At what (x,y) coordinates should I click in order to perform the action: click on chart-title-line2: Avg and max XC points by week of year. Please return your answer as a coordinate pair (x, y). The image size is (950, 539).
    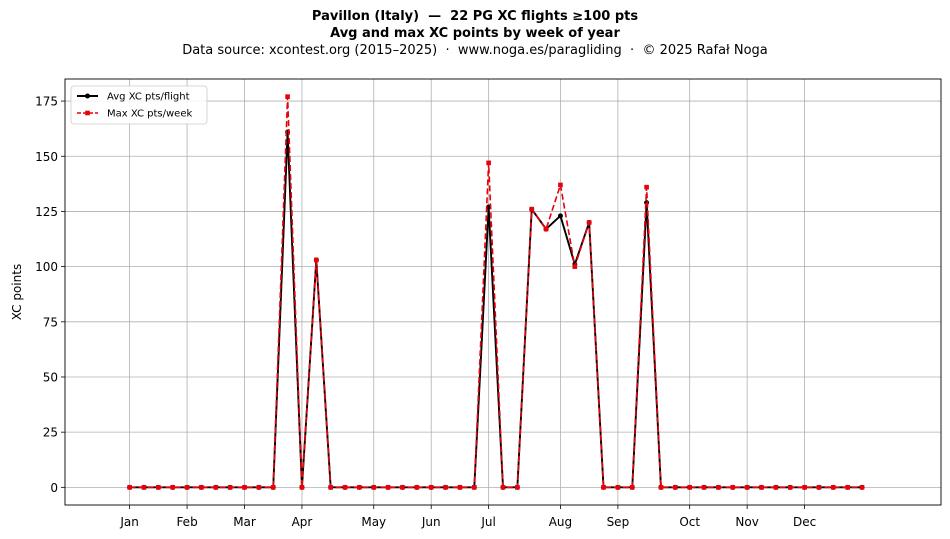
    Looking at the image, I should click on (475, 33).